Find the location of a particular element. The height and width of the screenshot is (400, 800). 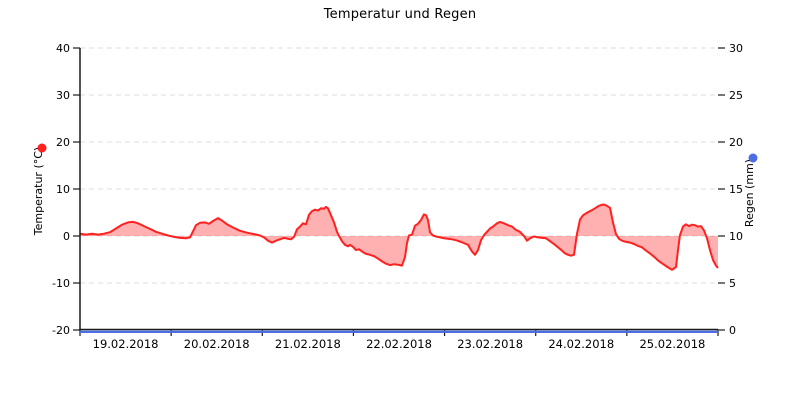

left-axis-title: Temperatur (°C) is located at coordinates (38, 191).